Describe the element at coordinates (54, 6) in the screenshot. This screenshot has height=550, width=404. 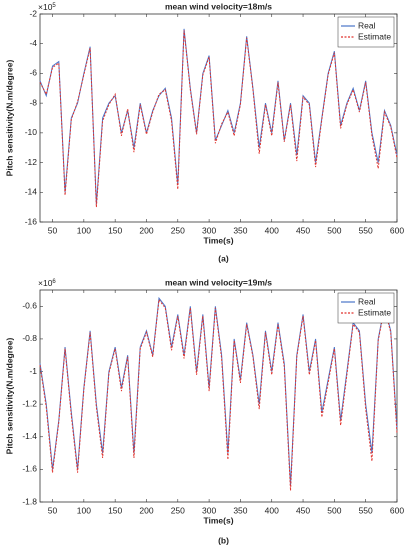
I see `y-scale-exponent: 5` at that location.